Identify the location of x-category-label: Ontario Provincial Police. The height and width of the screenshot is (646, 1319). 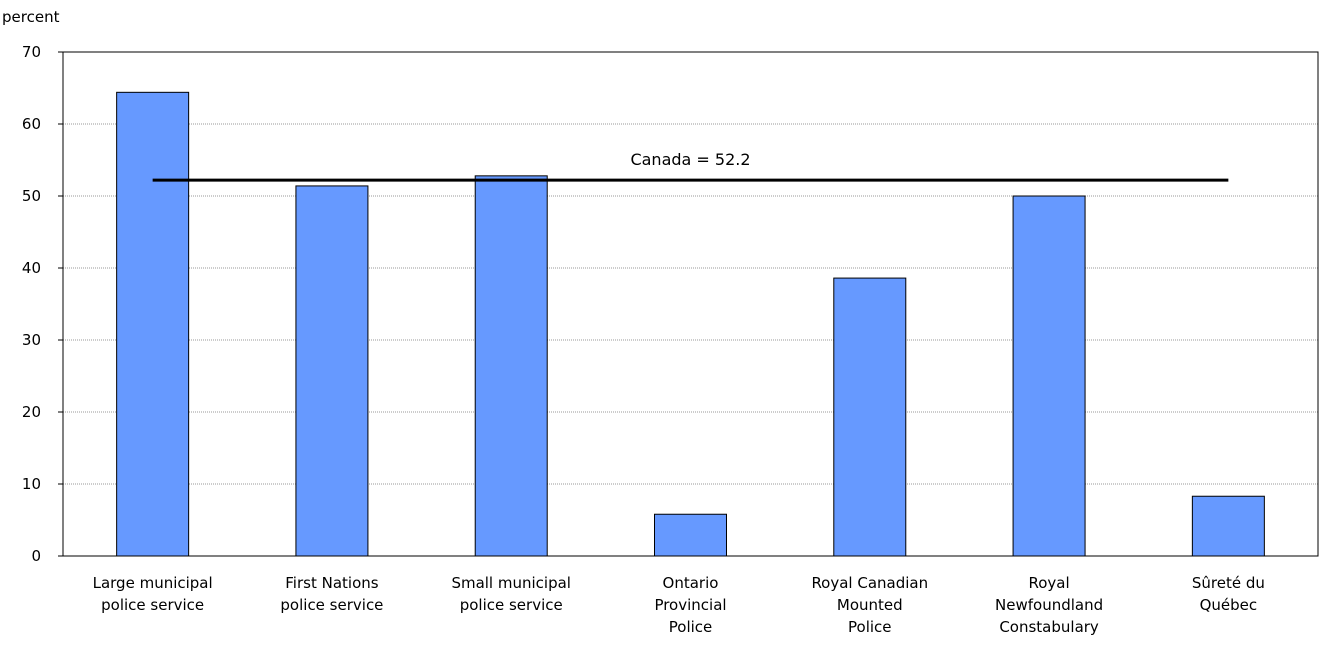
(690, 605).